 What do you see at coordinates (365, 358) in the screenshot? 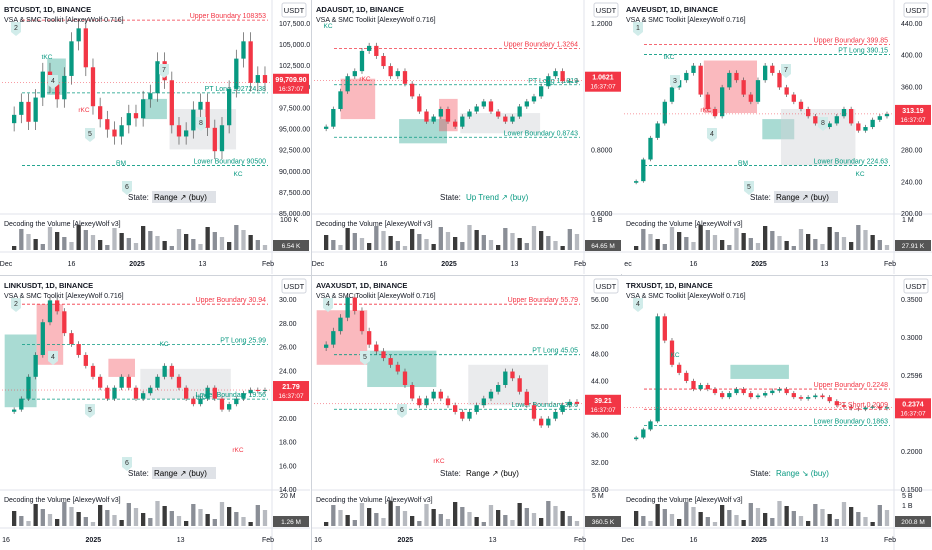
I see `wave-marker` at bounding box center [365, 358].